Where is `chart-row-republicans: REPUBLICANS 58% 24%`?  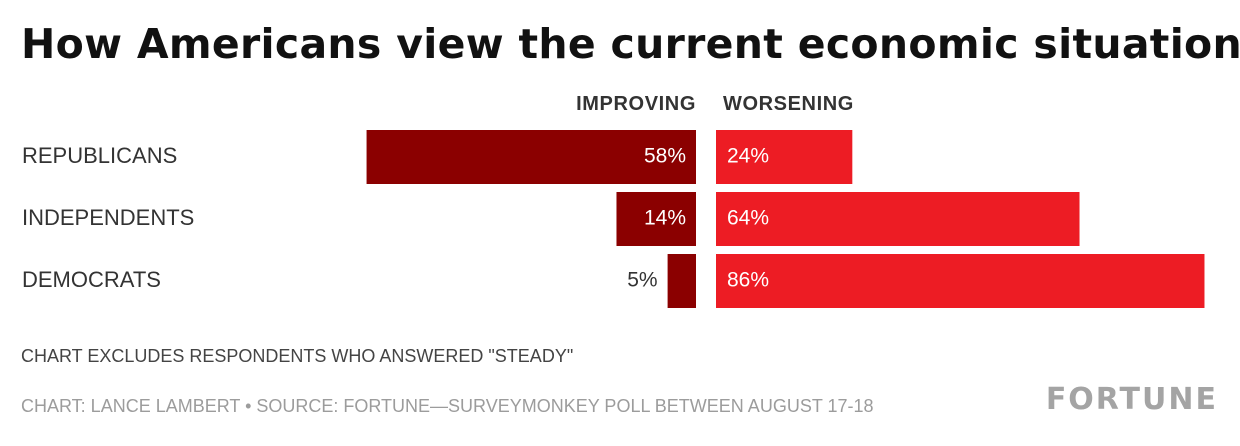
chart-row-republicans: REPUBLICANS 58% 24% is located at coordinates (437, 157).